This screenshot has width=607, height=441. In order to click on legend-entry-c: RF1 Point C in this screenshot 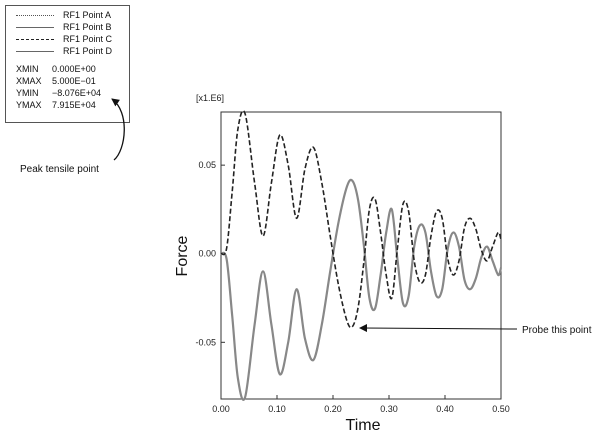, I will do `click(67, 39)`.